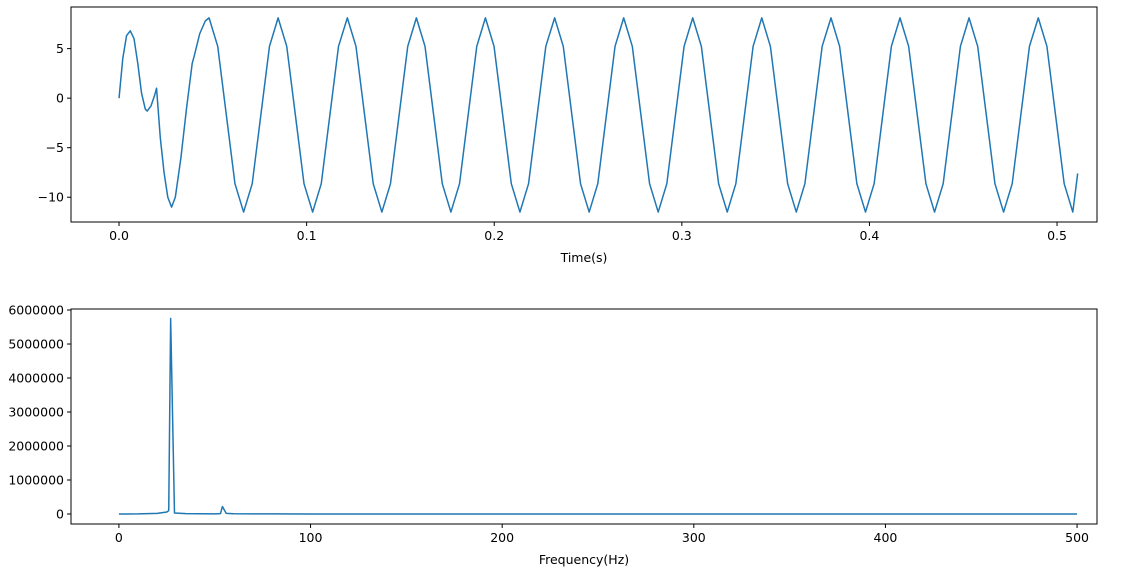 The height and width of the screenshot is (572, 1148). I want to click on x-tick-label: 0.0, so click(119, 235).